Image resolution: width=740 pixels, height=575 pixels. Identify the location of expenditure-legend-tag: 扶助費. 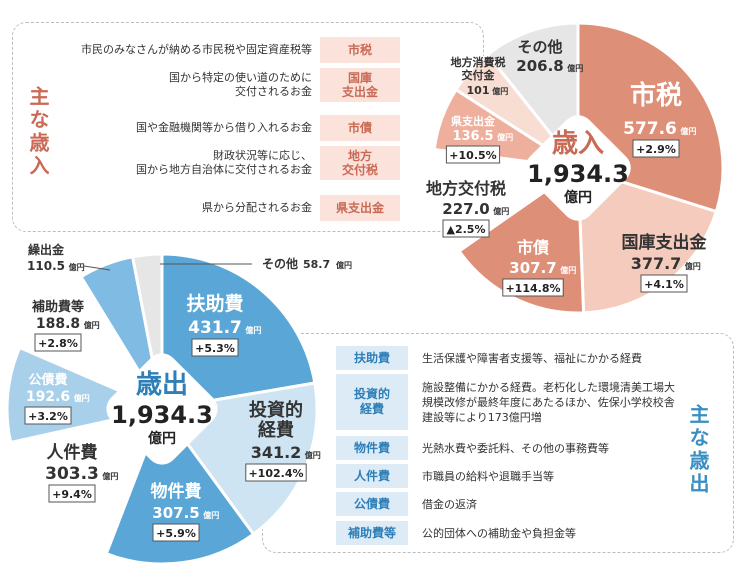
(372, 358).